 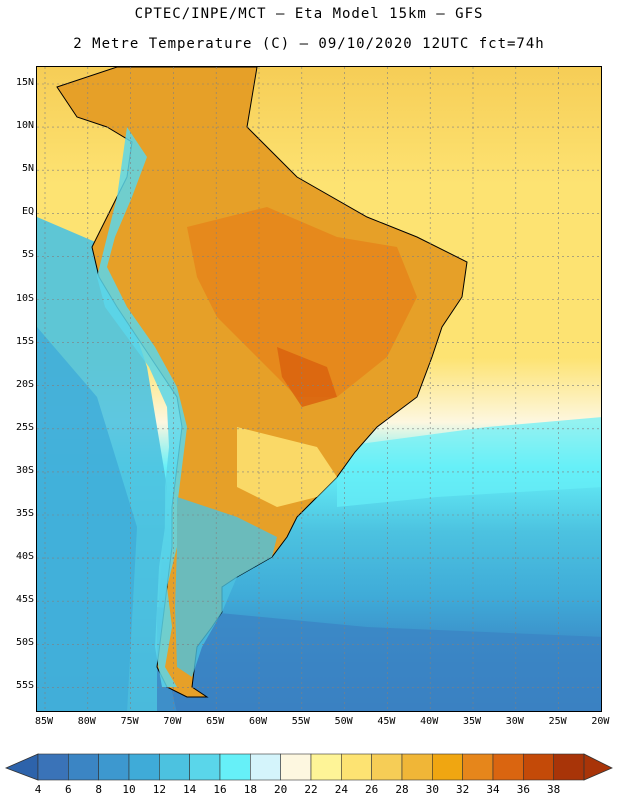 I want to click on colorbar-level-label: 10, so click(x=129, y=789).